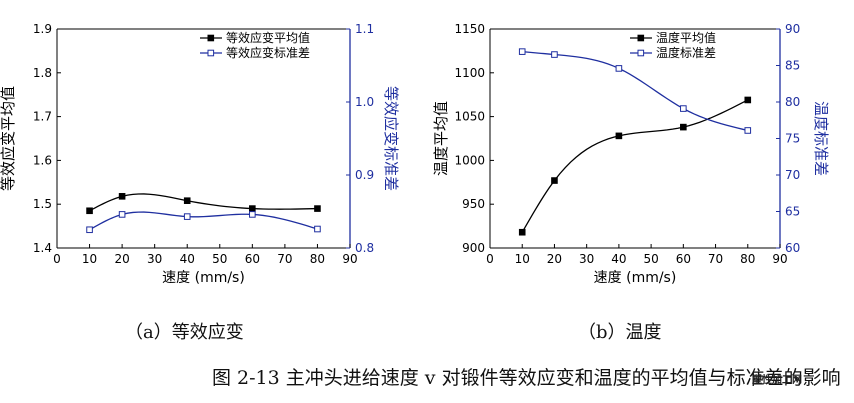  Describe the element at coordinates (364, 248) in the screenshot. I see `right-y-tick-label: 0.8` at that location.